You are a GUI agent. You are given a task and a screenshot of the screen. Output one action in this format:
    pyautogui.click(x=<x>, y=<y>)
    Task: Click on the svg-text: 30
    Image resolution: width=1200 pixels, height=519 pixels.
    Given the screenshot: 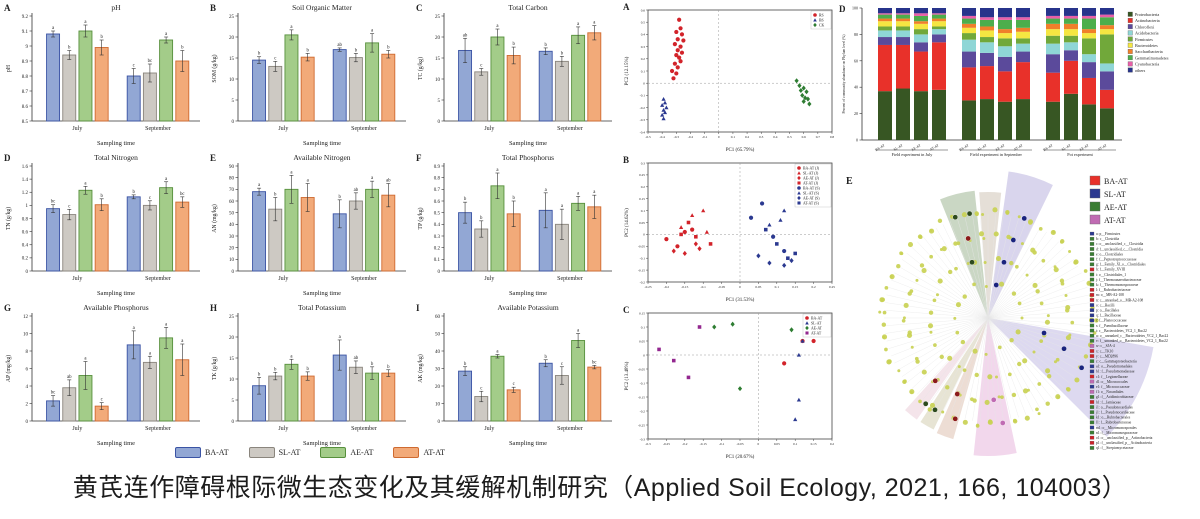 What is the action you would take?
    pyautogui.click(x=438, y=369)
    